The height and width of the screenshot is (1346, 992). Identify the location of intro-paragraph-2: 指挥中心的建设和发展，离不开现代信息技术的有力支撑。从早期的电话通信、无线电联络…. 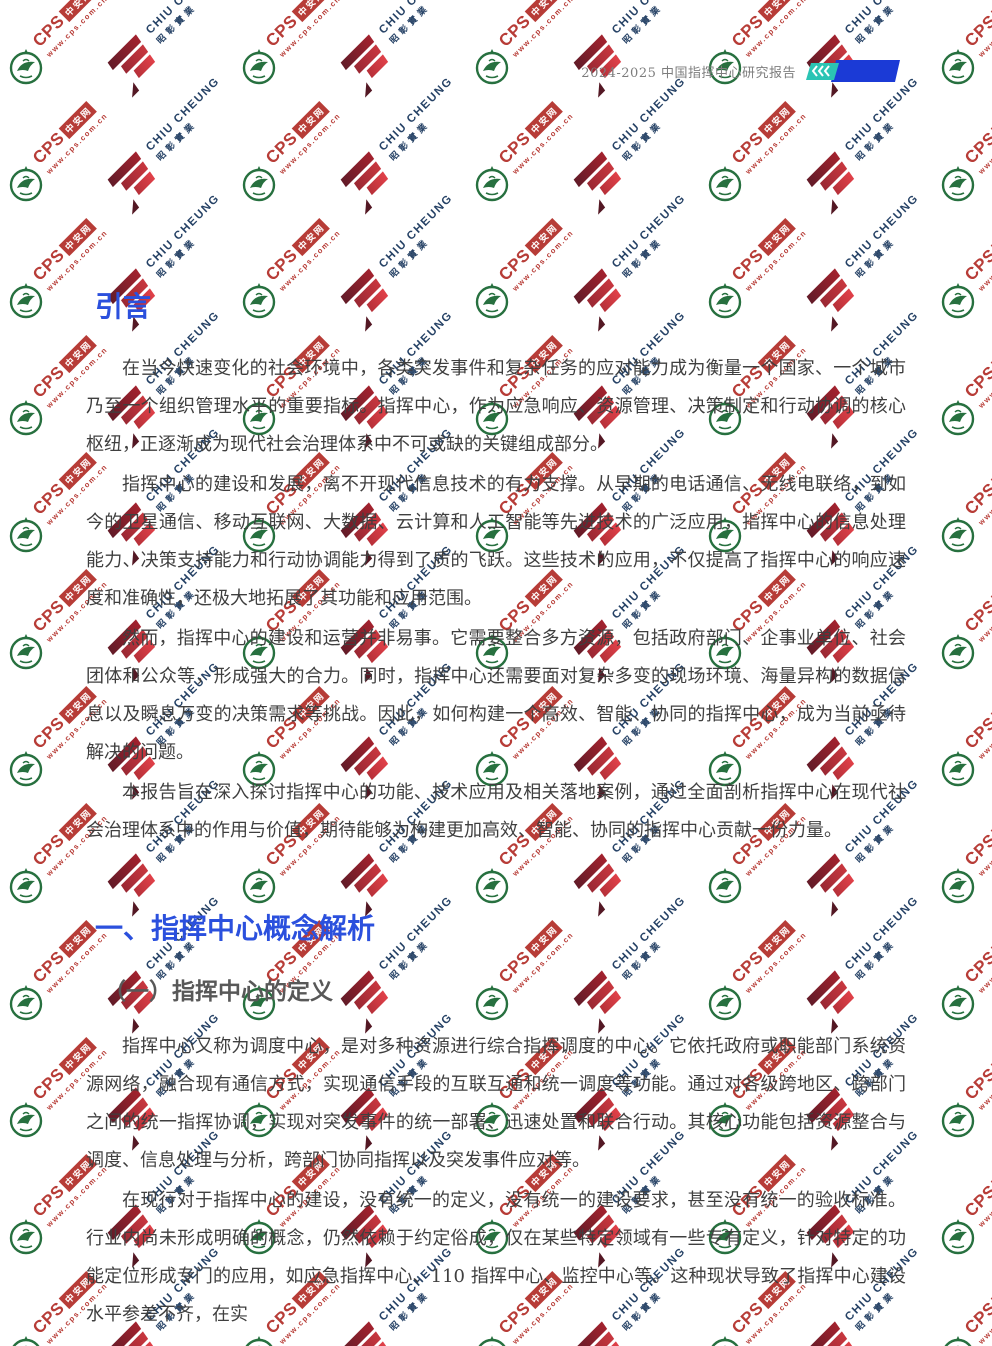
(496, 541).